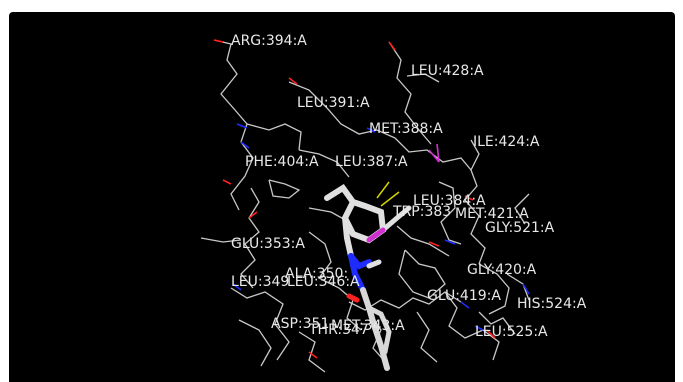 Image resolution: width=683 pixels, height=382 pixels. Describe the element at coordinates (511, 332) in the screenshot. I see `residue-label-leu525: LEU:525:A` at that location.